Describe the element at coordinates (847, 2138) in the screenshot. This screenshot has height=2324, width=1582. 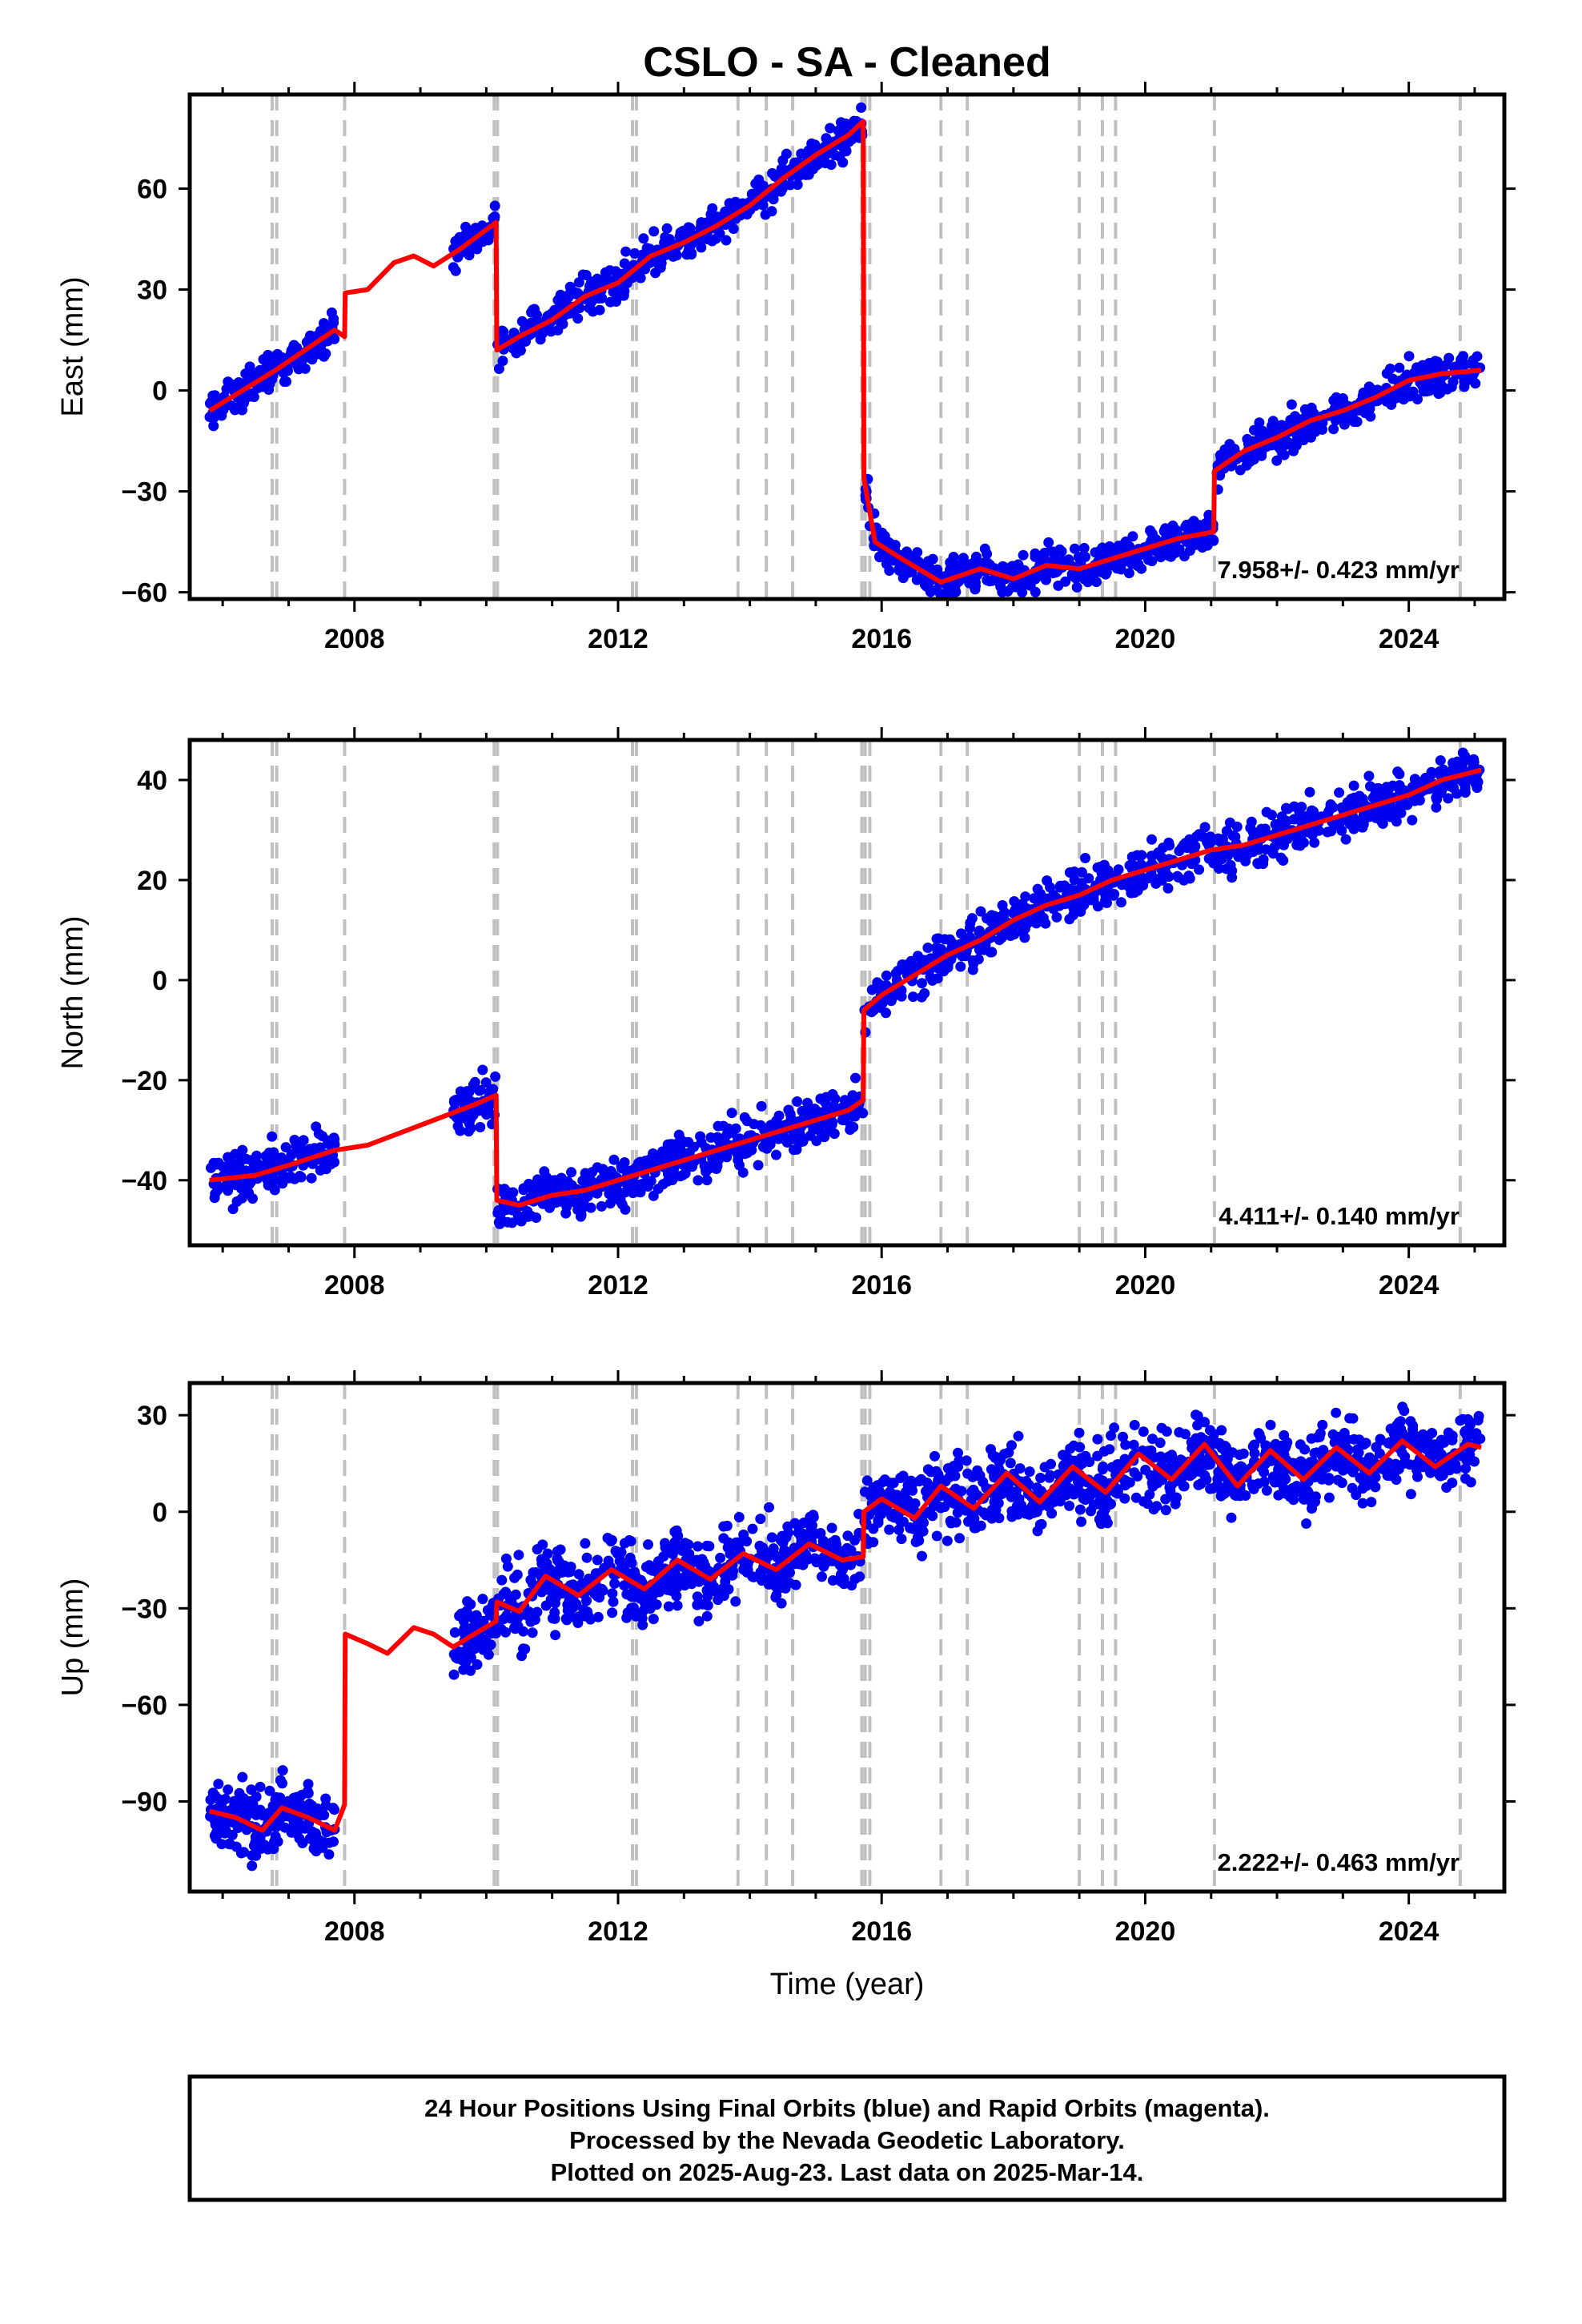
I see `footer-frame` at that location.